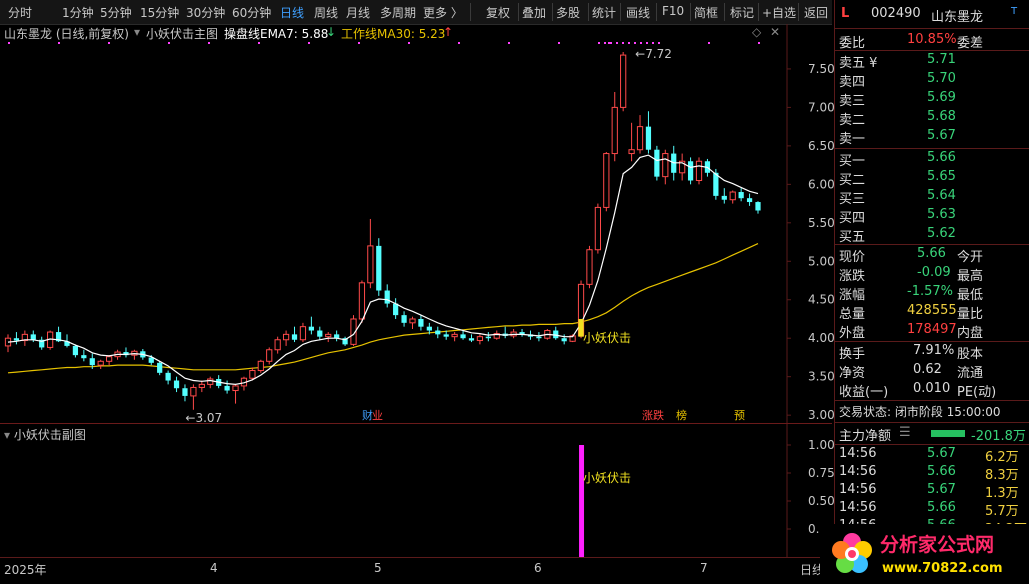 The width and height of the screenshot is (1029, 584). I want to click on stock-code: 002490, so click(896, 13).